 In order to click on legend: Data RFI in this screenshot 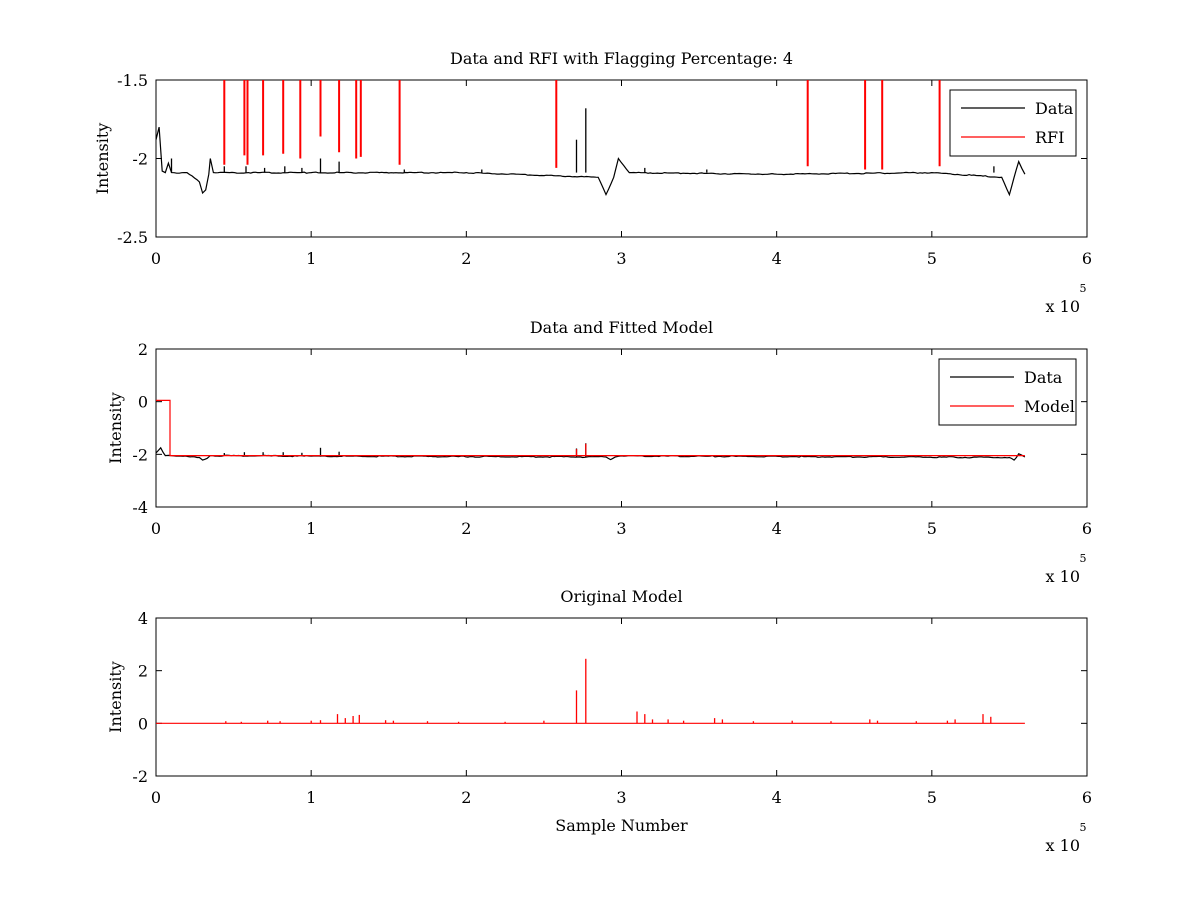, I will do `click(1013, 123)`.